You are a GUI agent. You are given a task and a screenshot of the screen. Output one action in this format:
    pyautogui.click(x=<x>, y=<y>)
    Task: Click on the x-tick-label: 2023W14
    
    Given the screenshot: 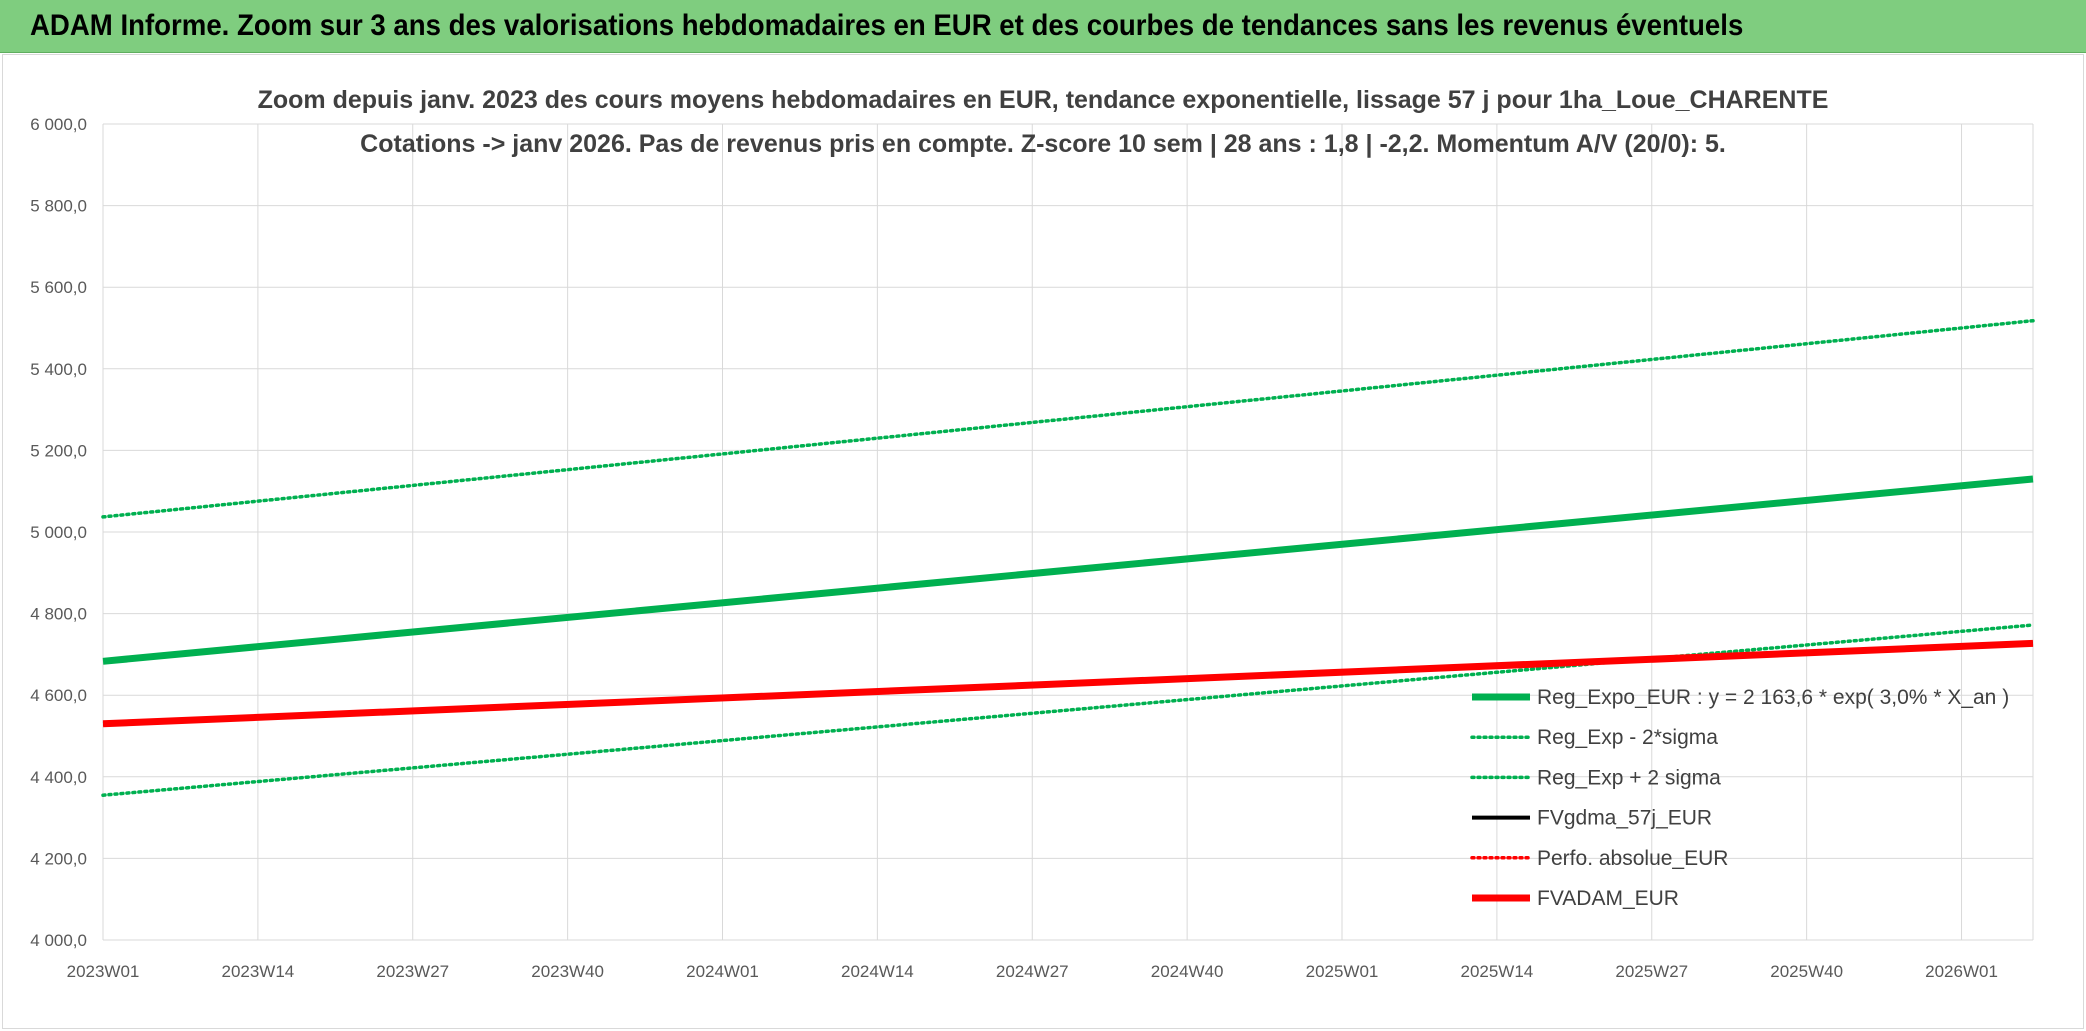 What is the action you would take?
    pyautogui.click(x=257, y=971)
    